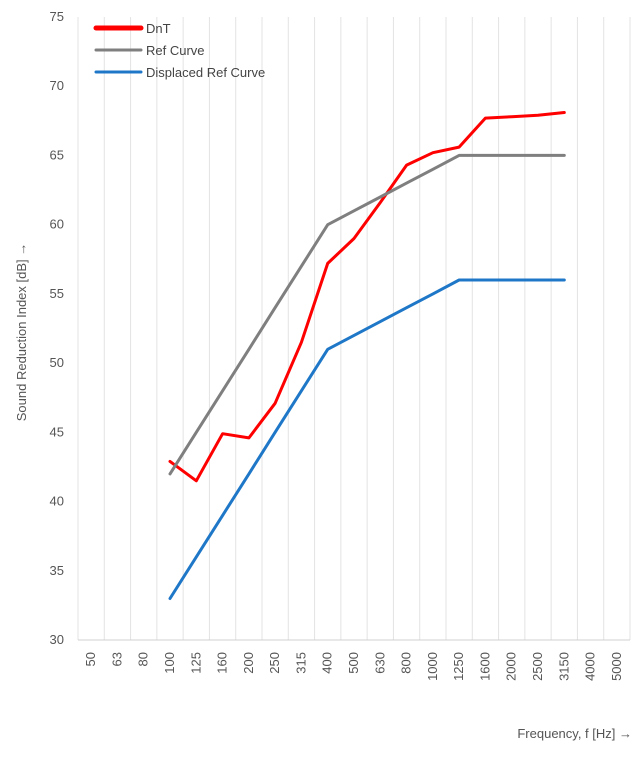 The image size is (634, 758). Describe the element at coordinates (484, 666) in the screenshot. I see `x-tick-label: 1600` at that location.